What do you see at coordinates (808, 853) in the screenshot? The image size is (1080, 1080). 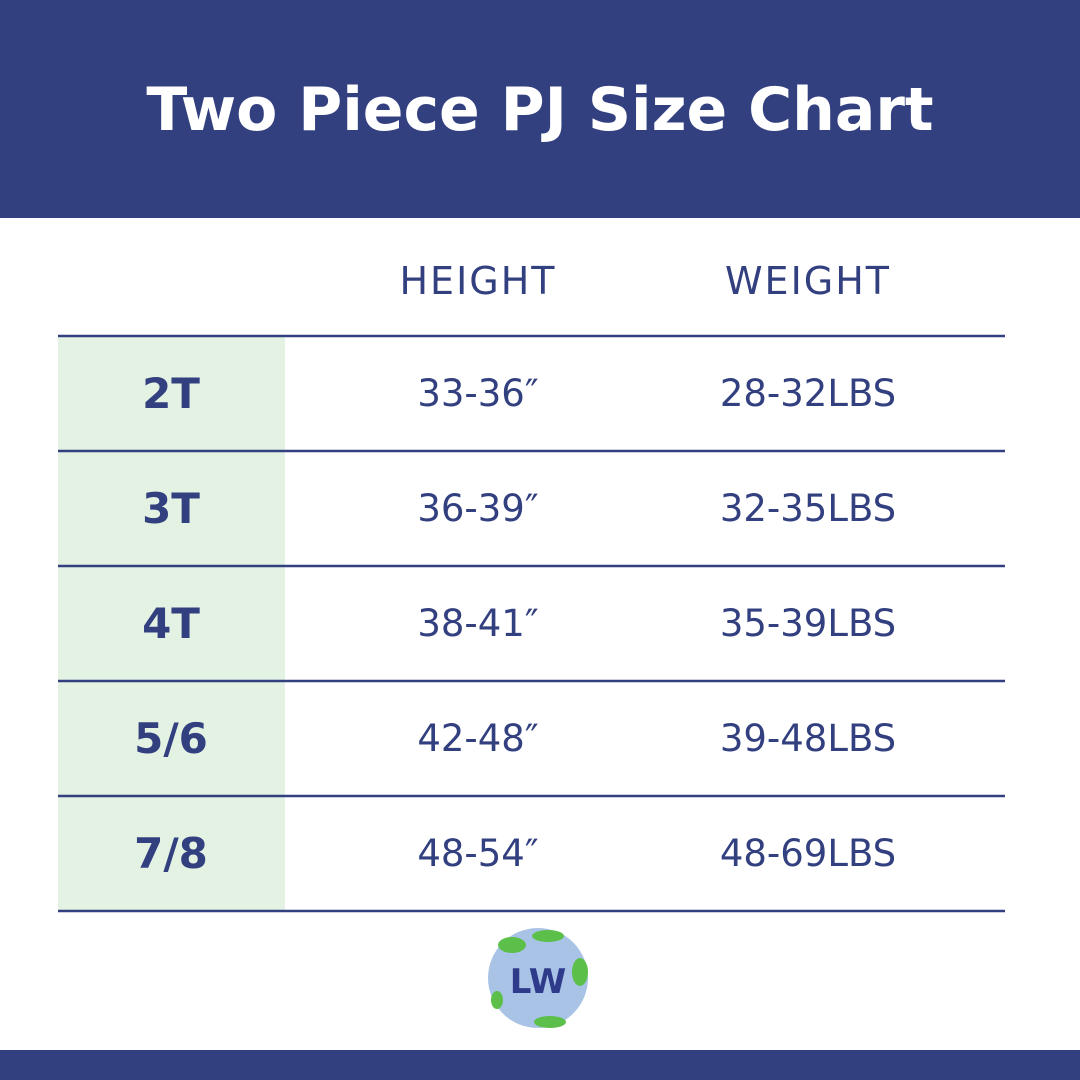 I see `measure-value: 48-69LBS` at bounding box center [808, 853].